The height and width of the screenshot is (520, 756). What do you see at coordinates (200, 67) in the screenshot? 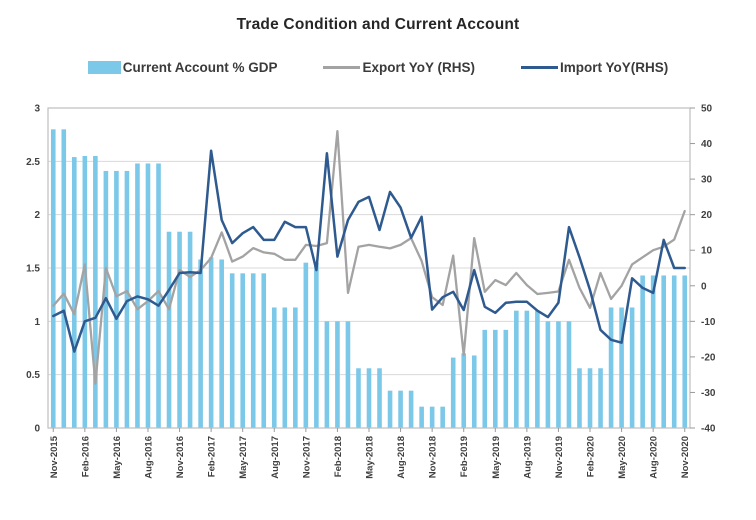
I see `legend-label-current-account: Current Account % GDP` at bounding box center [200, 67].